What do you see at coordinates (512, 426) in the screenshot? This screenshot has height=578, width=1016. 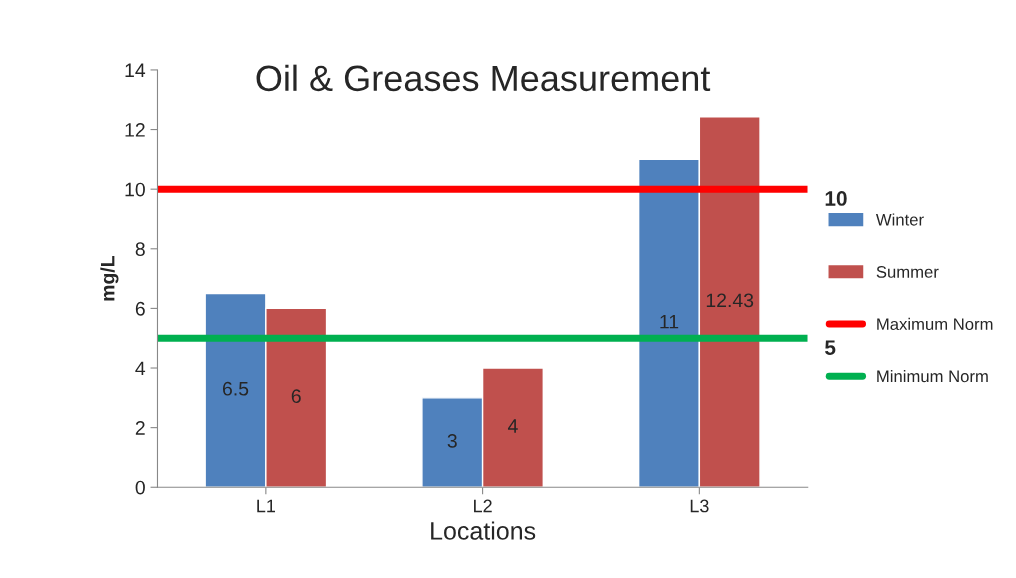 I see `data-label: 4` at bounding box center [512, 426].